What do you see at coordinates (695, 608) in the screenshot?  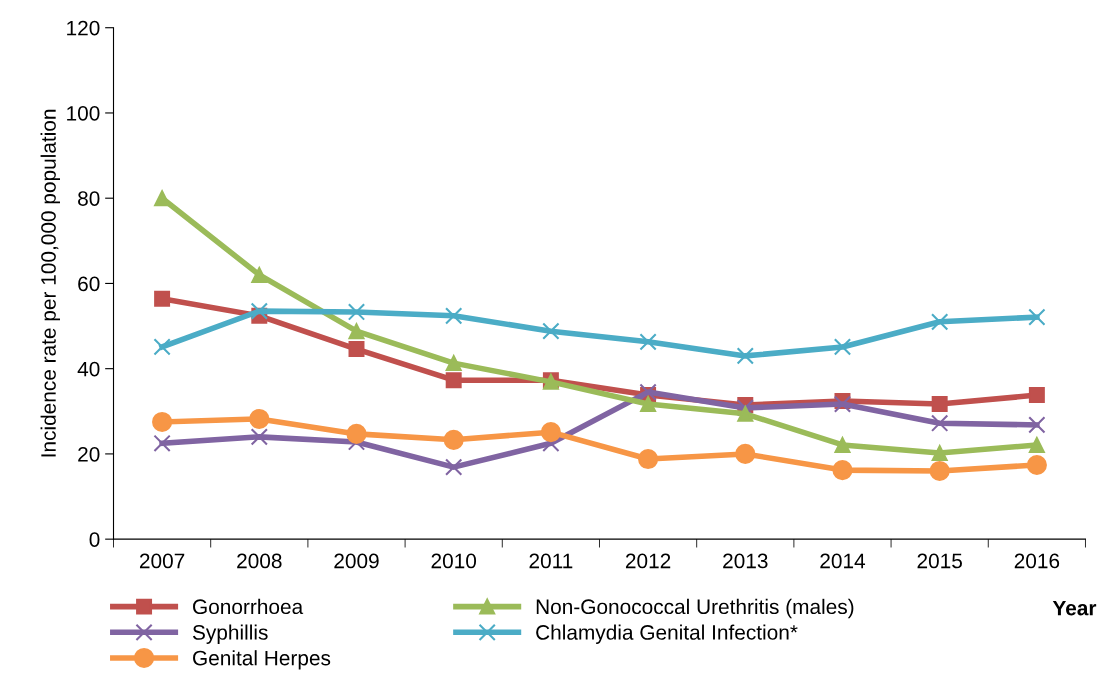 I see `legend-label: Non-Gonococcal Urethritis (males)` at bounding box center [695, 608].